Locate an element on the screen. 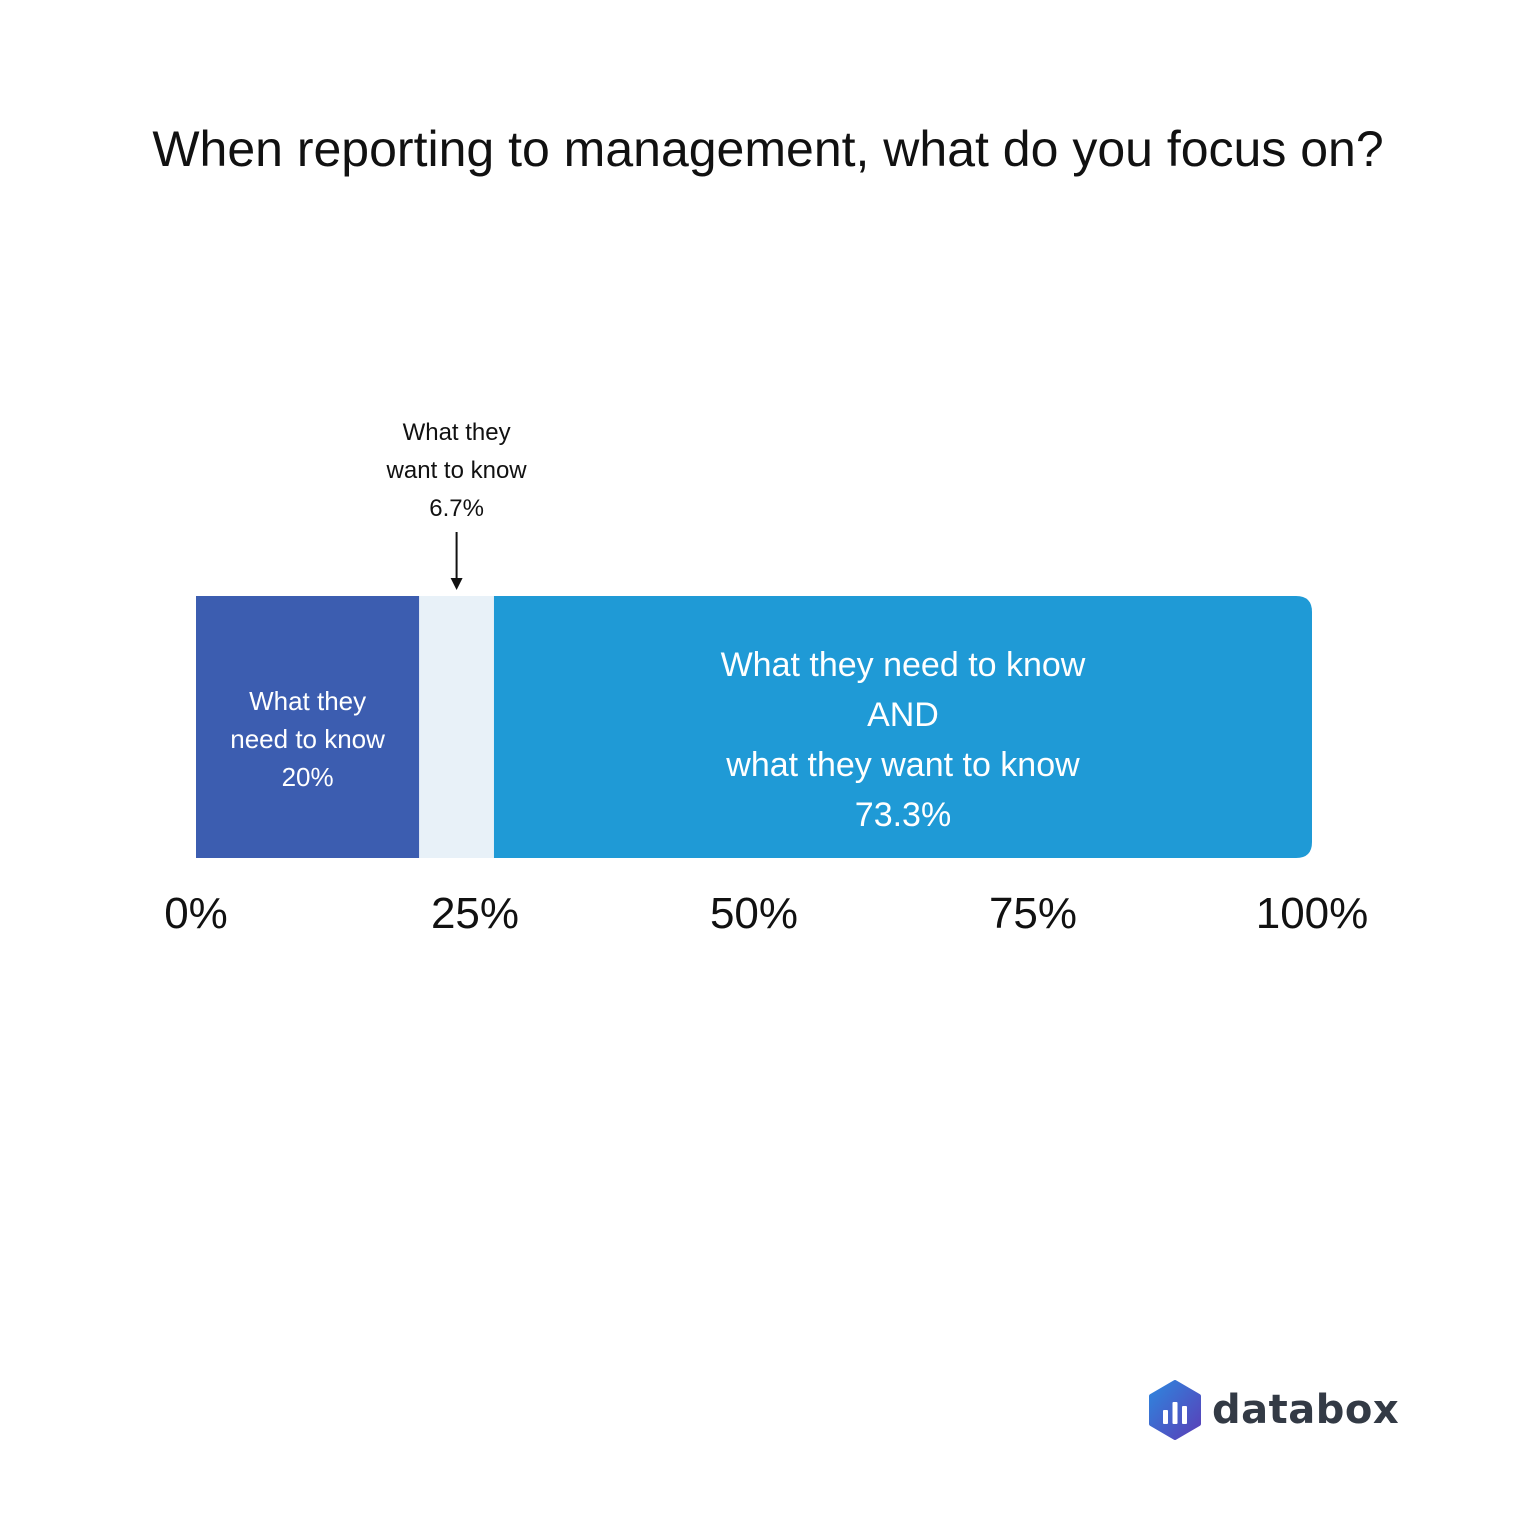 The width and height of the screenshot is (1536, 1536). x-tick-label: 50% is located at coordinates (754, 913).